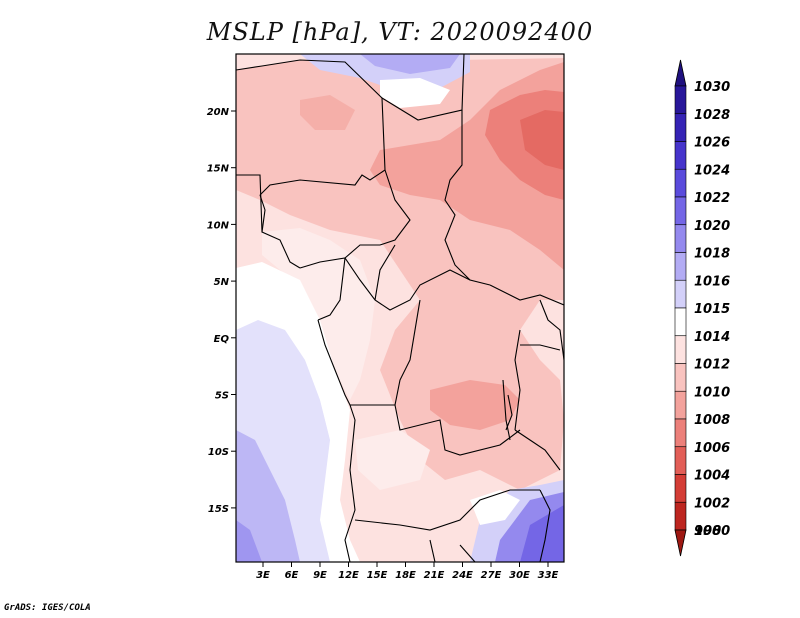 This screenshot has width=800, height=618. What do you see at coordinates (712, 420) in the screenshot?
I see `colorbar-label: 1008` at bounding box center [712, 420].